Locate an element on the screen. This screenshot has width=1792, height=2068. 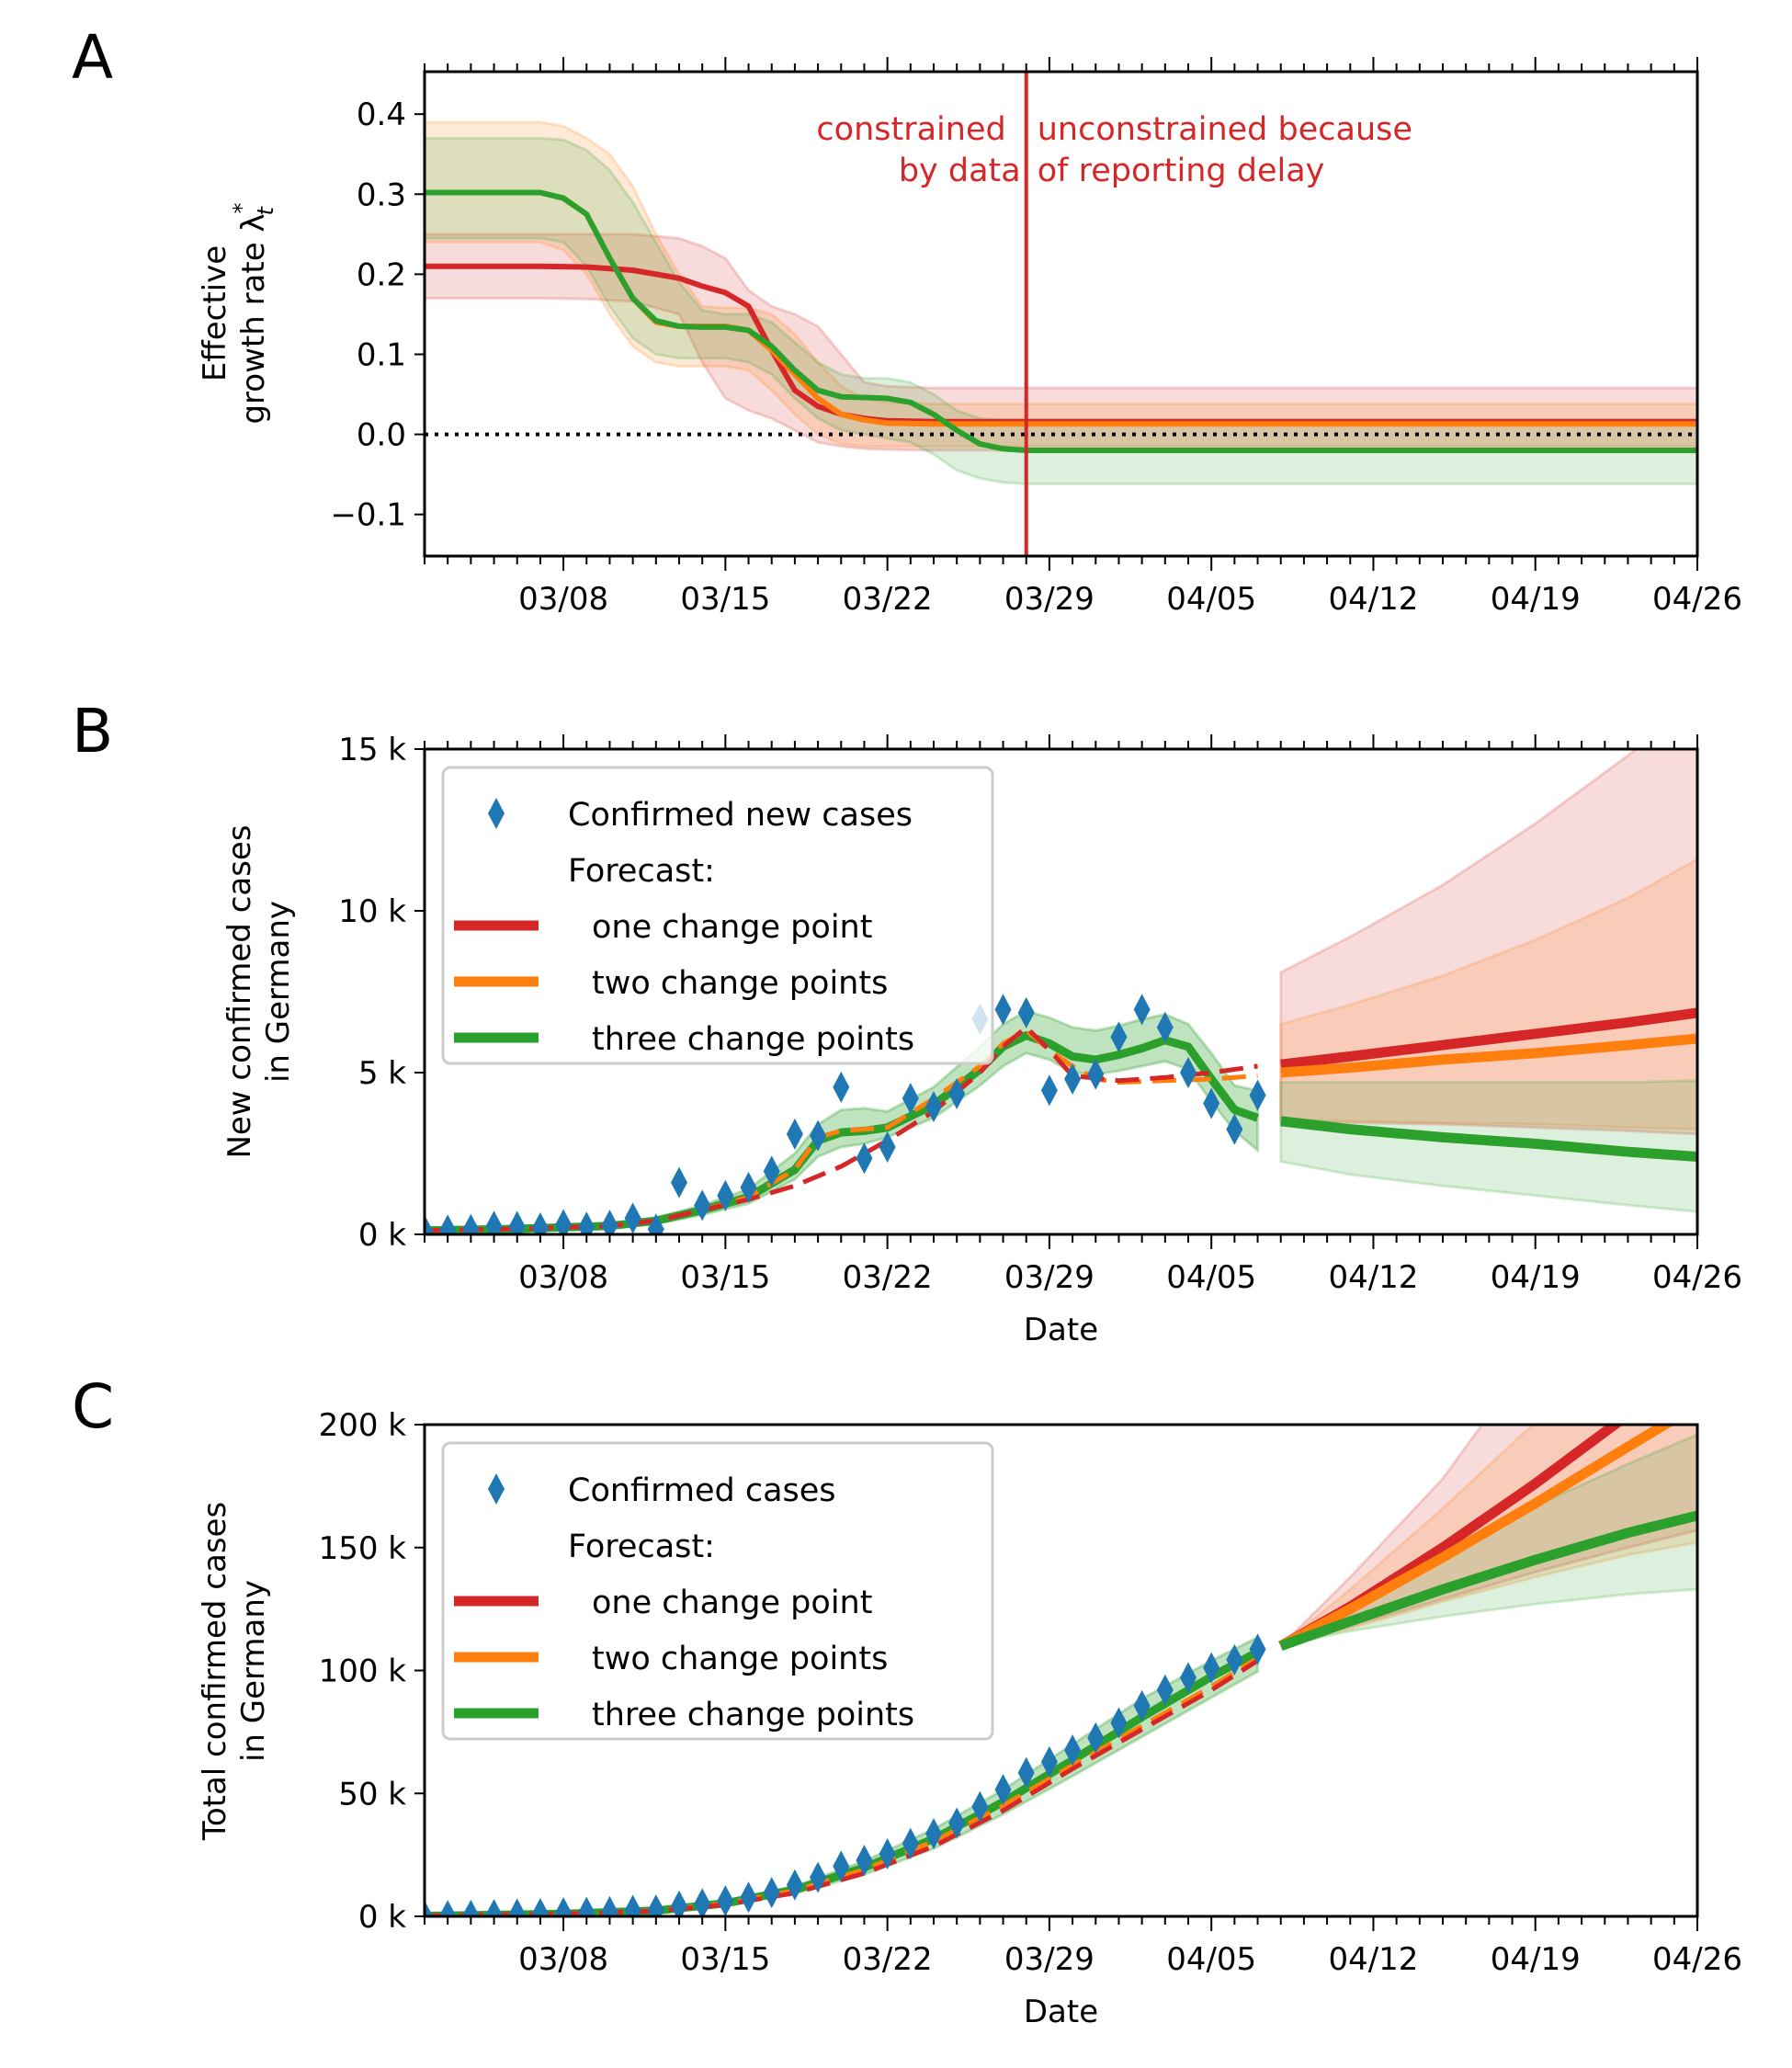
y-tick-label: 0.3 is located at coordinates (381, 194).